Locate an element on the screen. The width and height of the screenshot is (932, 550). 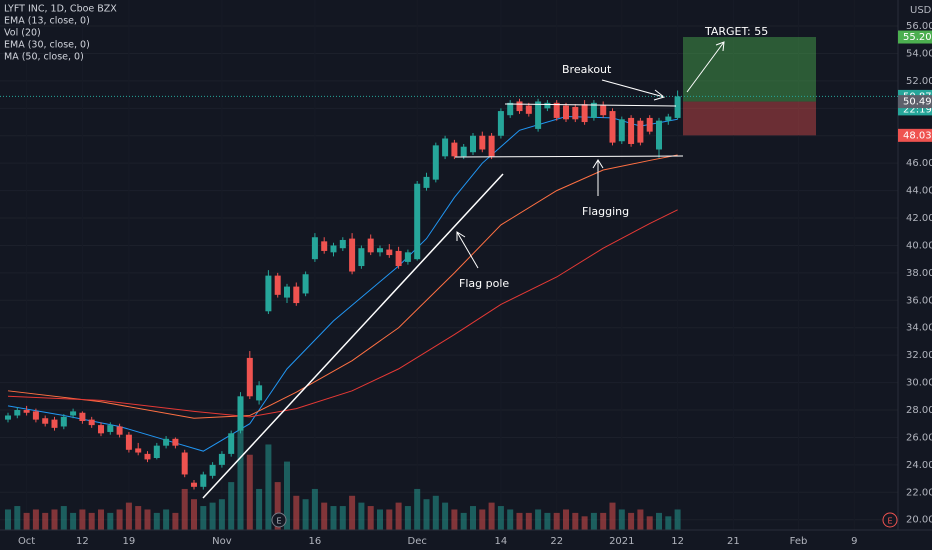
x-tick-label: 9 is located at coordinates (854, 541).